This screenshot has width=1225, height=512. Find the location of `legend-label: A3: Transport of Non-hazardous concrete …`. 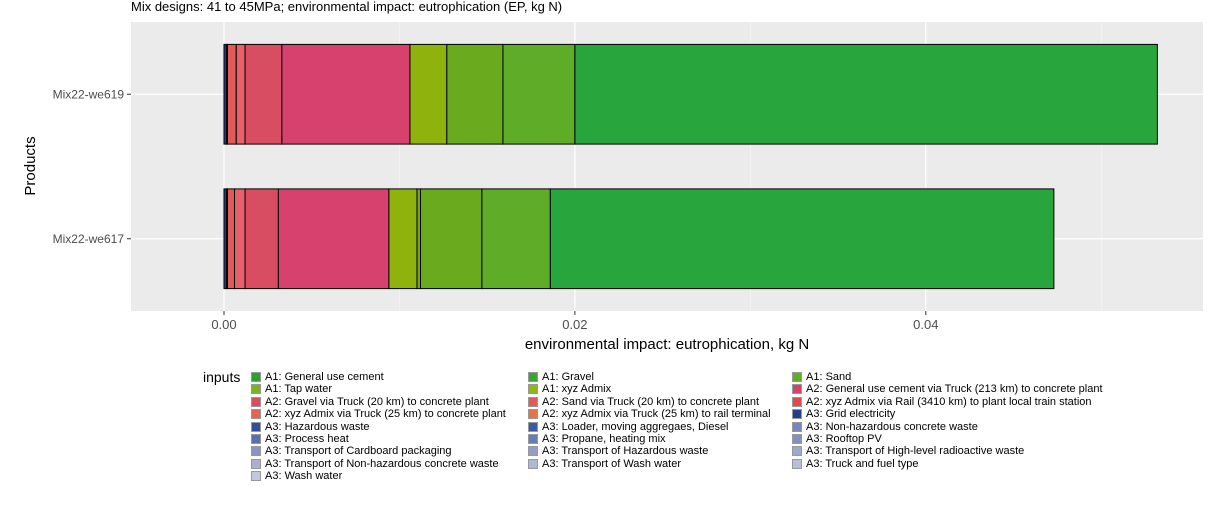

legend-label: A3: Transport of Non-hazardous concrete … is located at coordinates (382, 463).